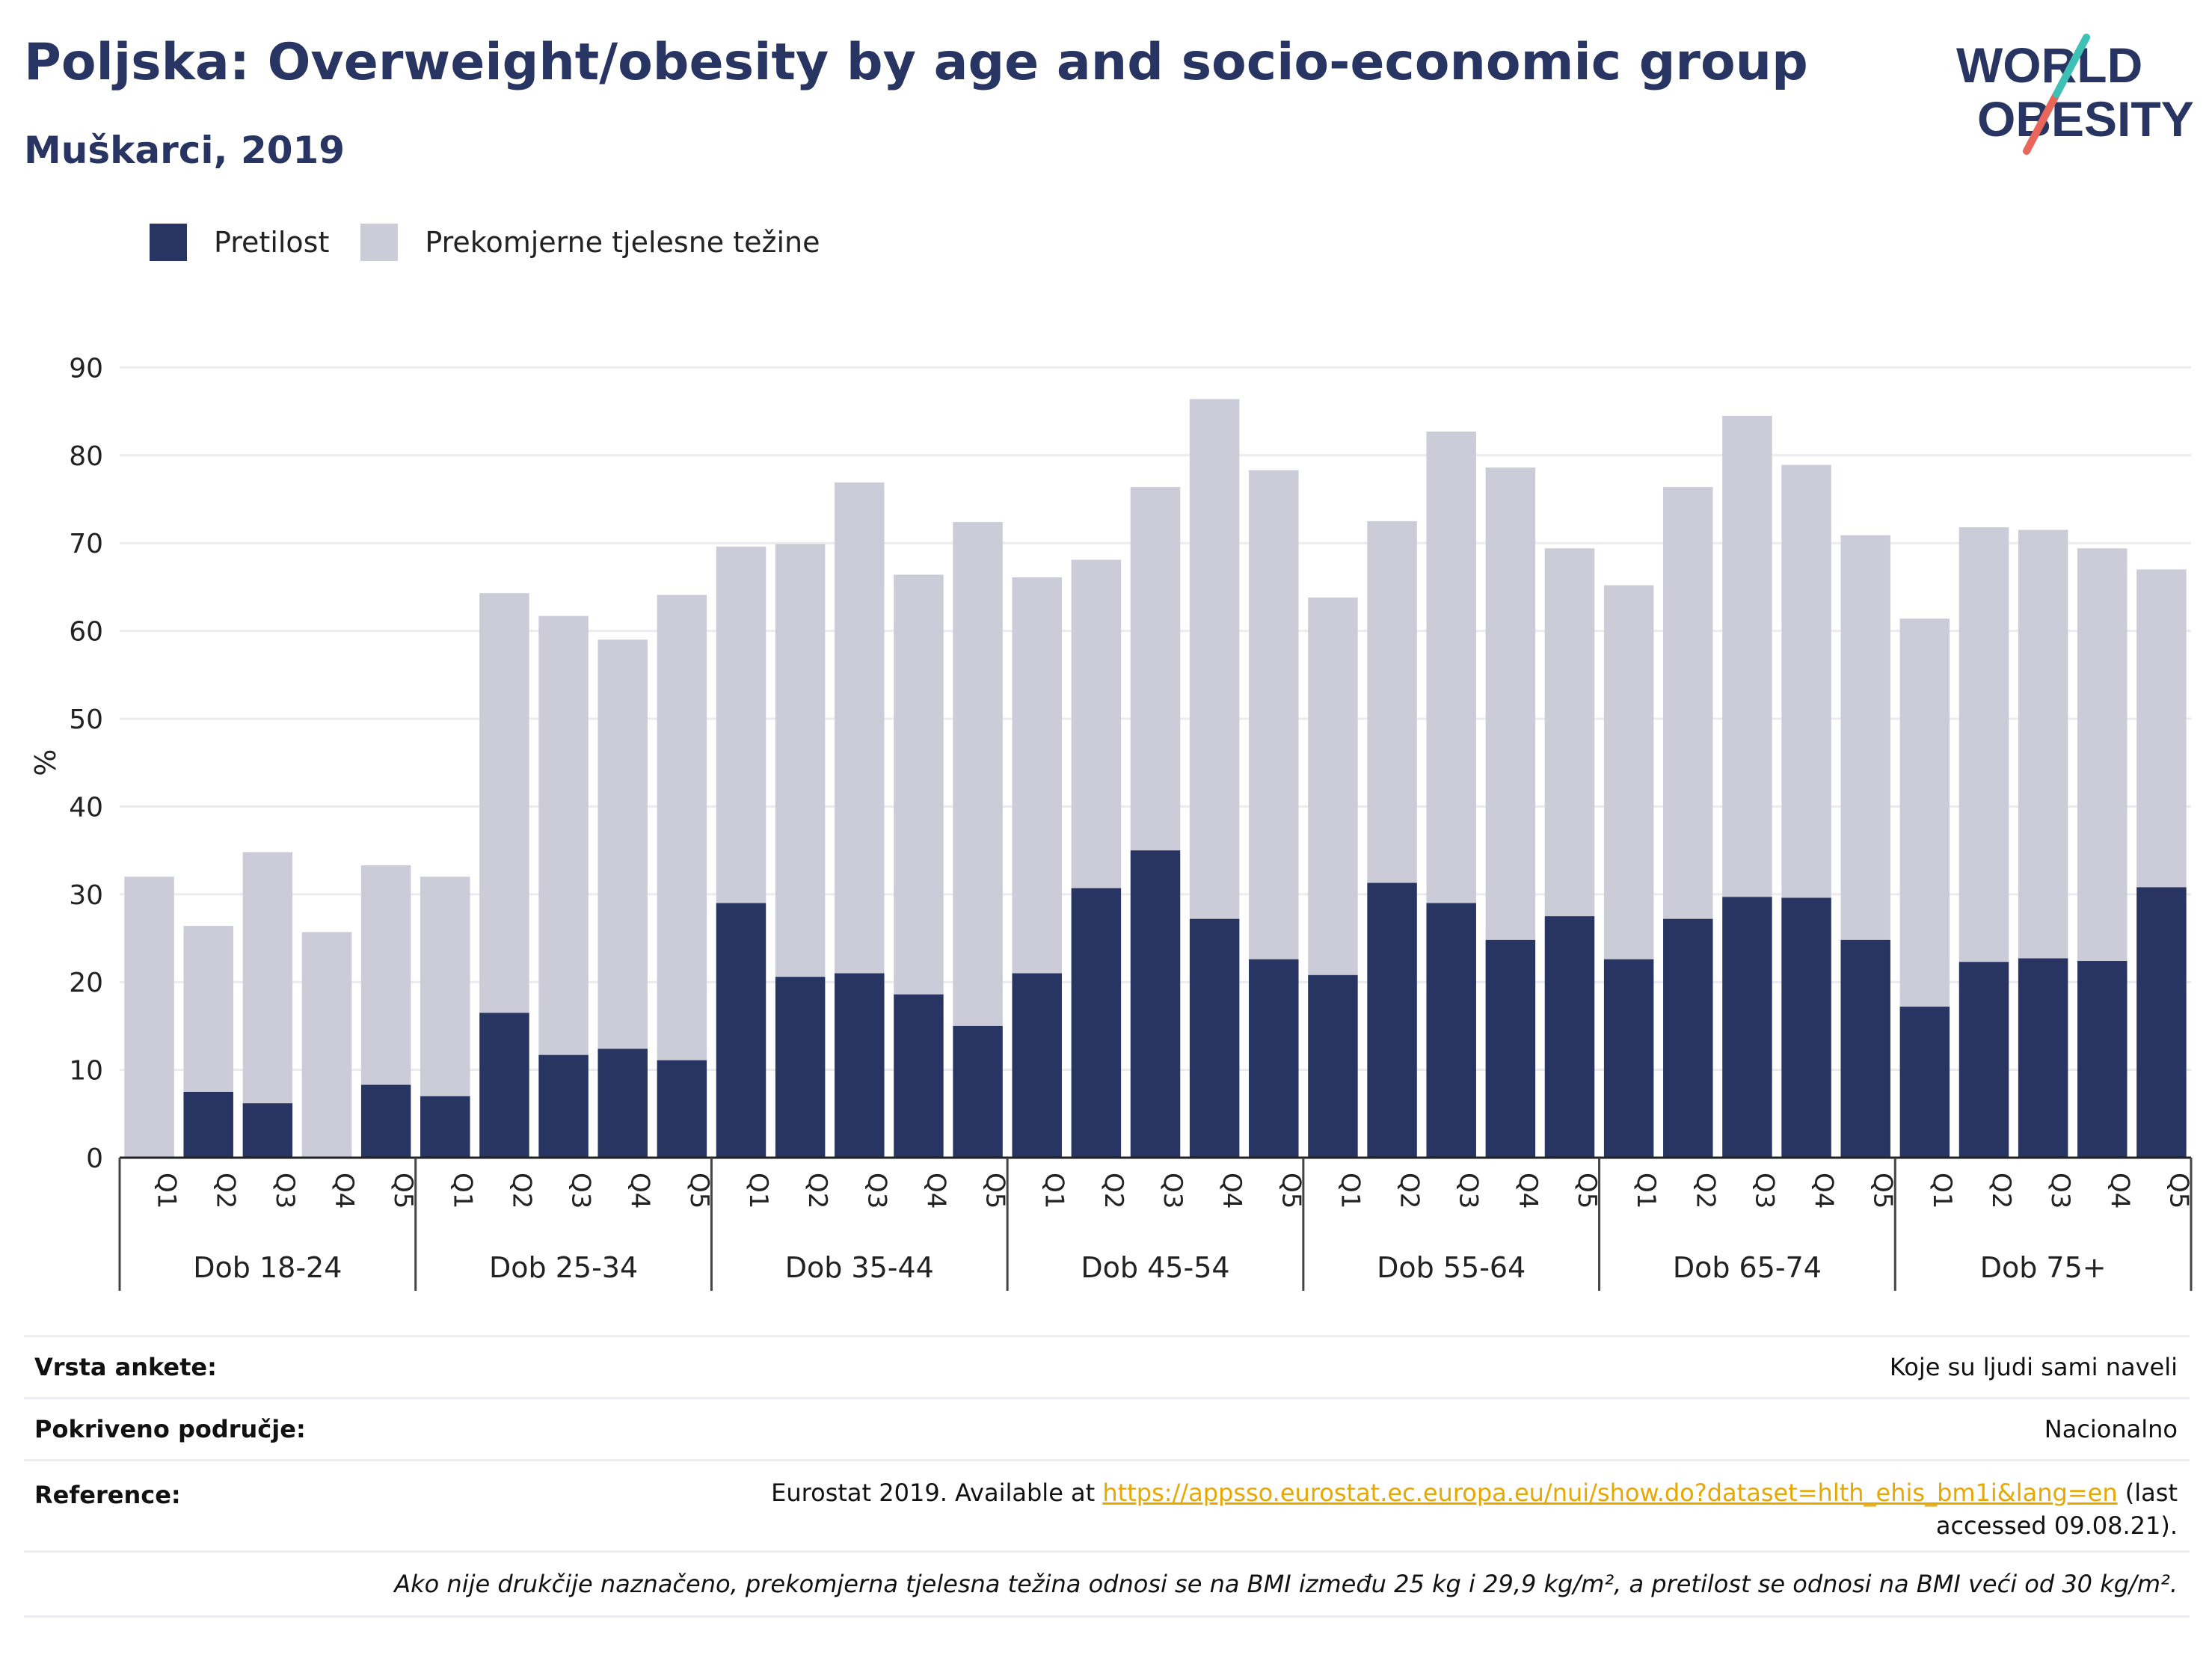 The height and width of the screenshot is (1655, 2212). What do you see at coordinates (86, 368) in the screenshot?
I see `y-tick-label: 90` at bounding box center [86, 368].